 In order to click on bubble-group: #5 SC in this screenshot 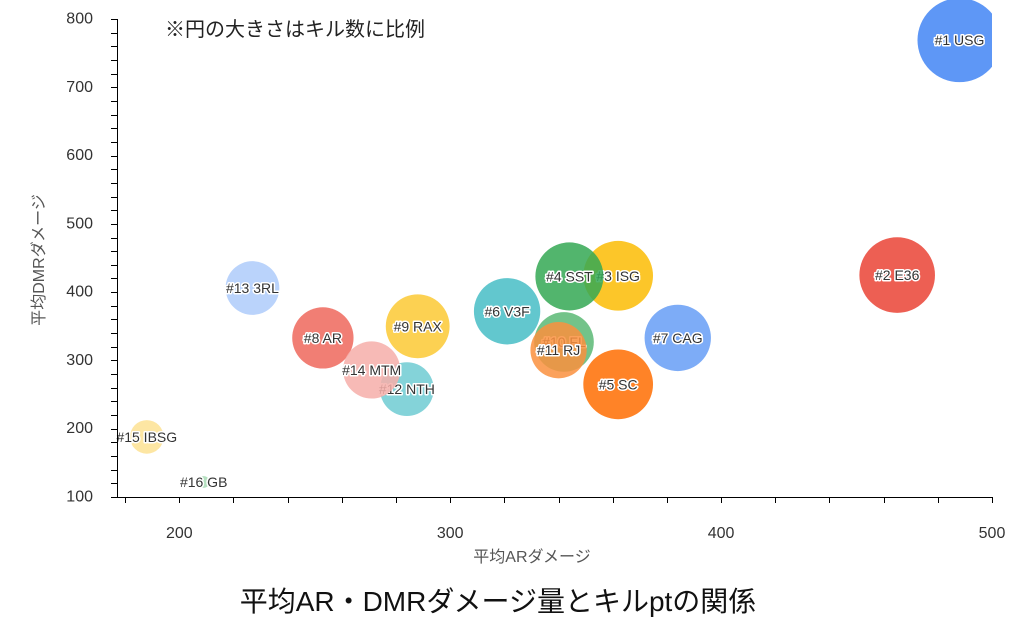, I will do `click(618, 384)`.